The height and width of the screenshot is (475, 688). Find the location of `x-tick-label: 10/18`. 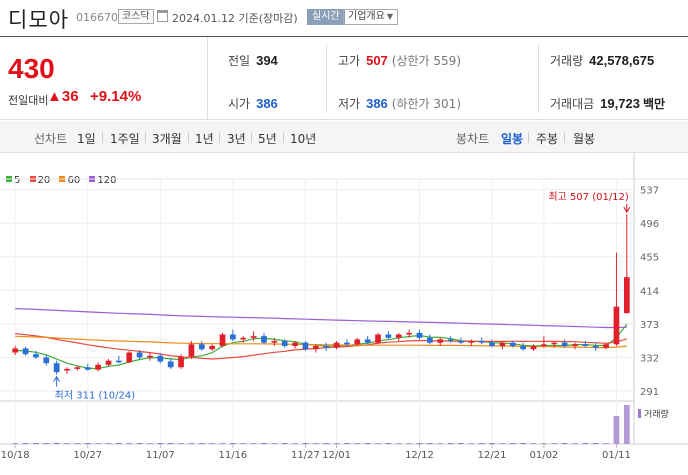

x-tick-label: 10/18 is located at coordinates (15, 455).